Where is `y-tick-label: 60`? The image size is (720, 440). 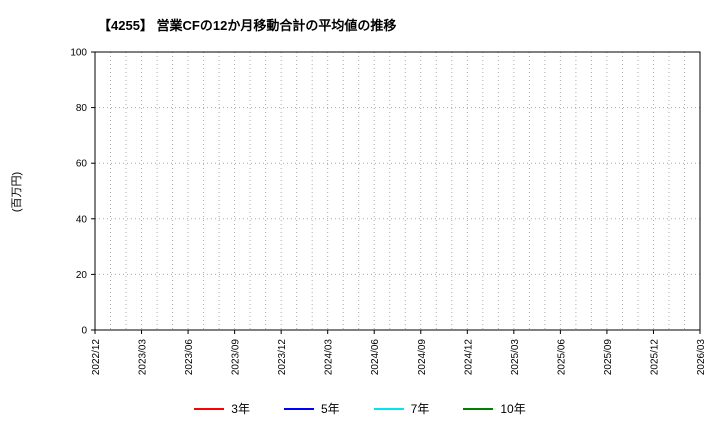
y-tick-label: 60 is located at coordinates (82, 164).